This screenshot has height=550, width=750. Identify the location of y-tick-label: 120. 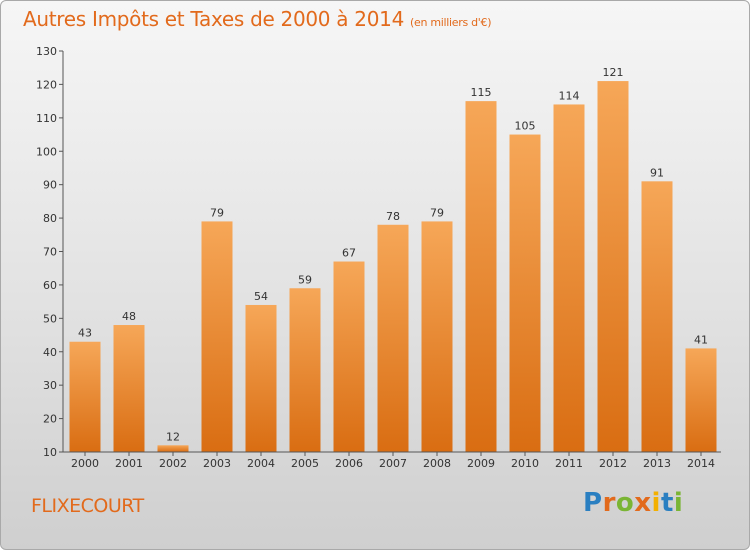
(46, 84).